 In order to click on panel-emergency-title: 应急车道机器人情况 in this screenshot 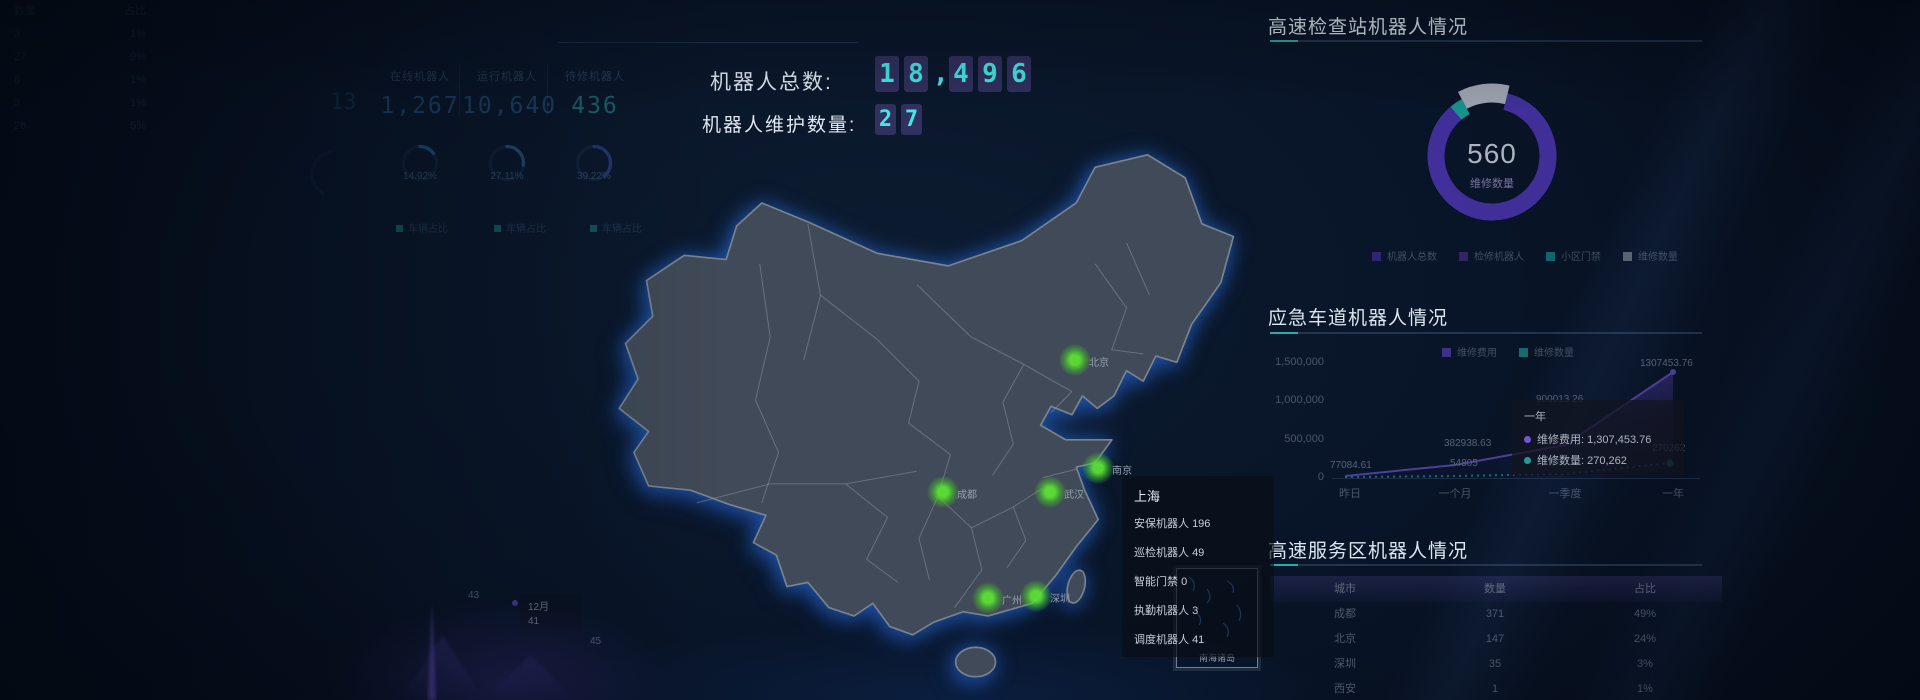, I will do `click(1358, 318)`.